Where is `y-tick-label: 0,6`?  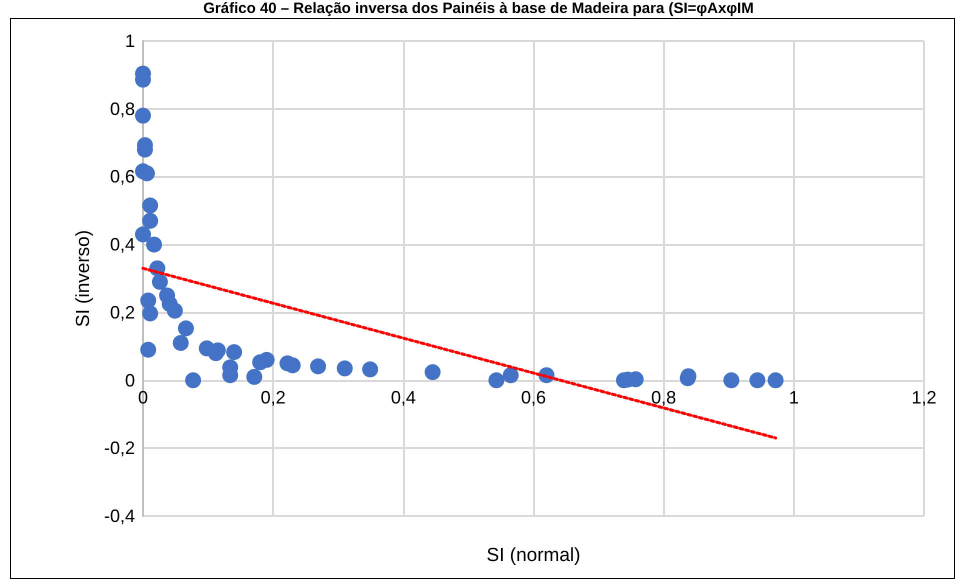 y-tick-label: 0,6 is located at coordinates (122, 176).